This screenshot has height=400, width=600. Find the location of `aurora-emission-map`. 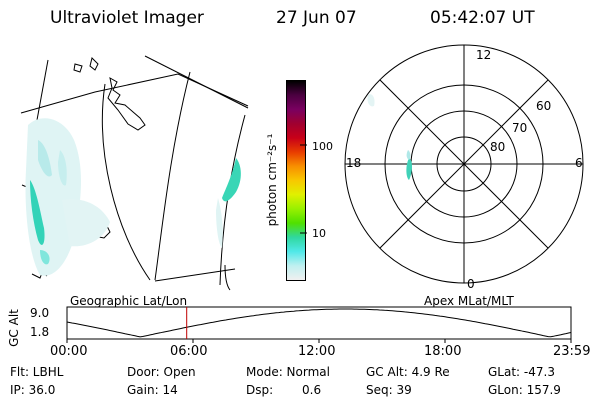

aurora-emission-map is located at coordinates (133, 197).